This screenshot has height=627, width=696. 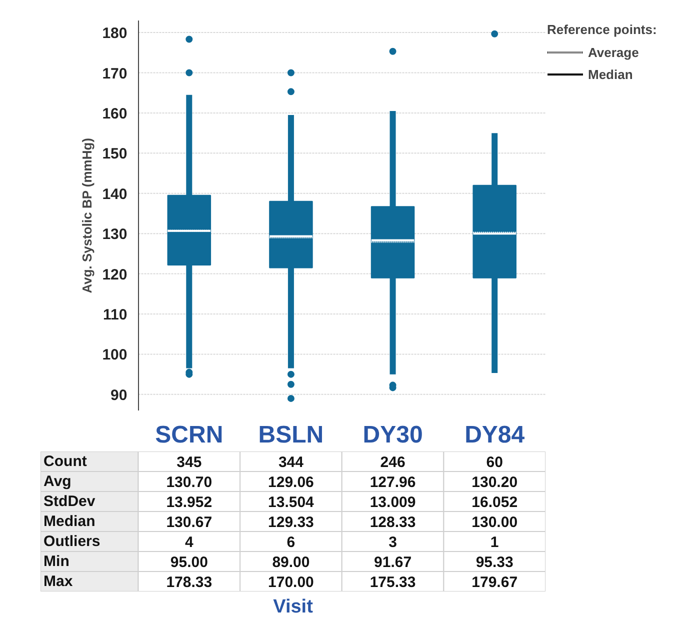 What do you see at coordinates (115, 355) in the screenshot?
I see `y-tick-label: 100` at bounding box center [115, 355].